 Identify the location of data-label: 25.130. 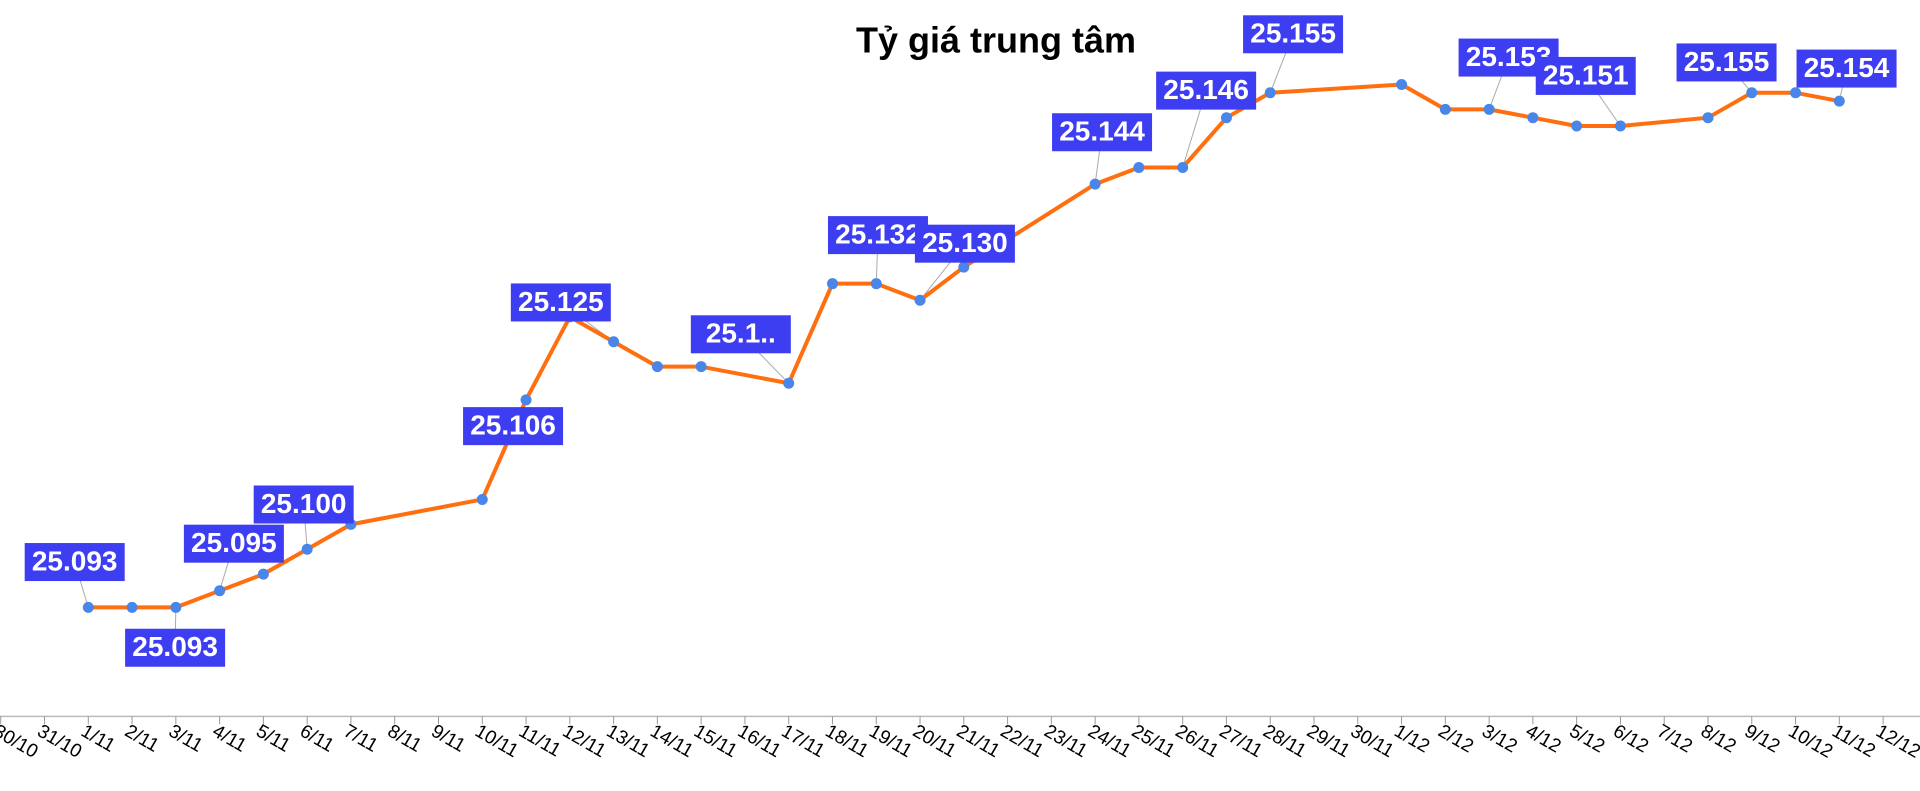
(965, 242).